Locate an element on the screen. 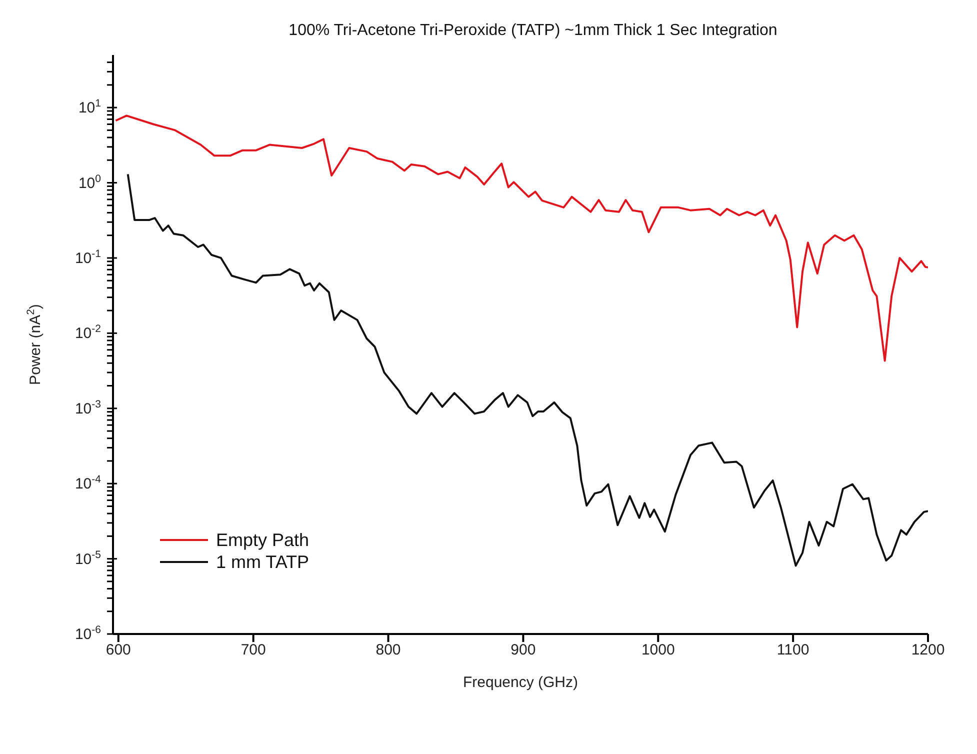  y-tick-label: 10$^{-6}$ is located at coordinates (88, 633).